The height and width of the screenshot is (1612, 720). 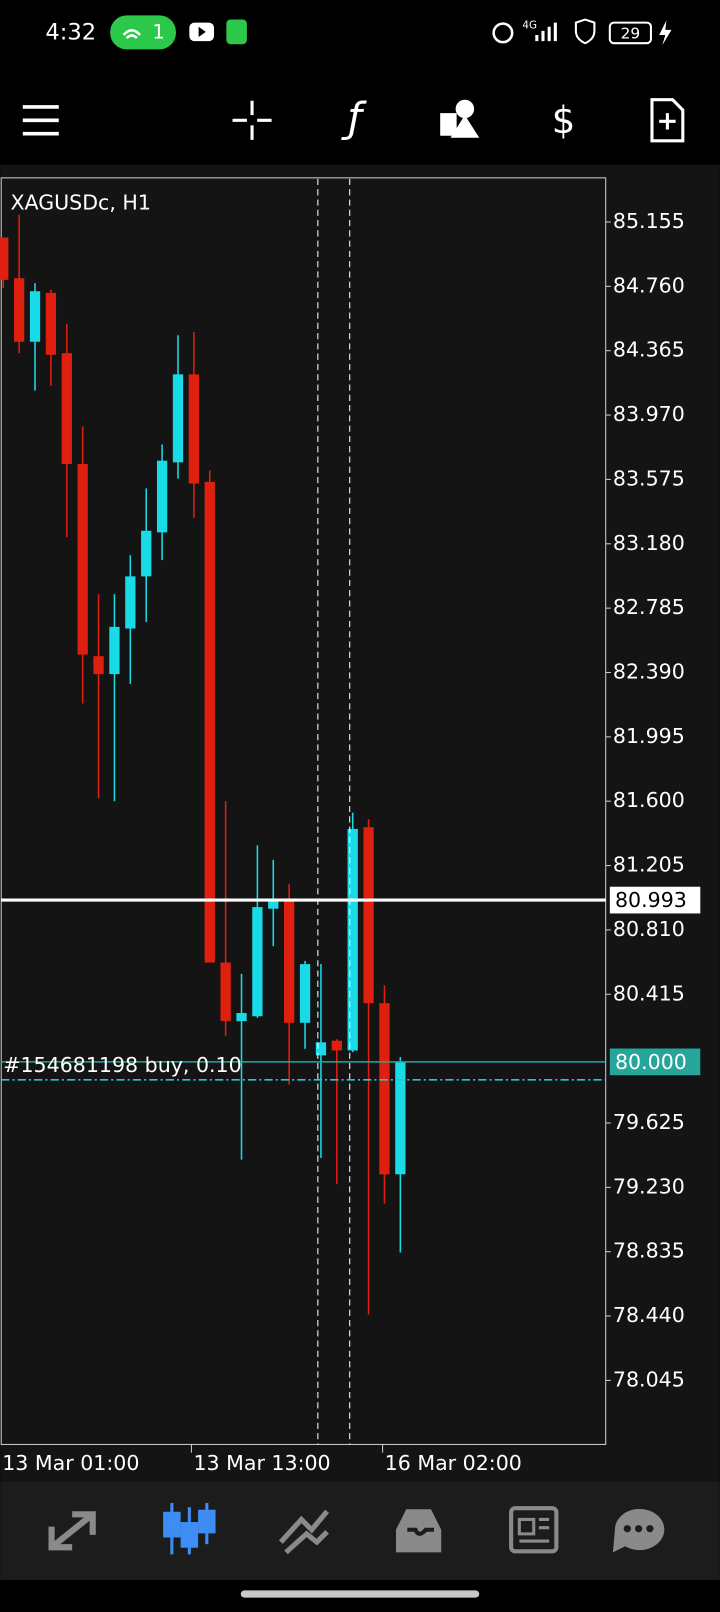 What do you see at coordinates (360, 1594) in the screenshot?
I see `home-indicator` at bounding box center [360, 1594].